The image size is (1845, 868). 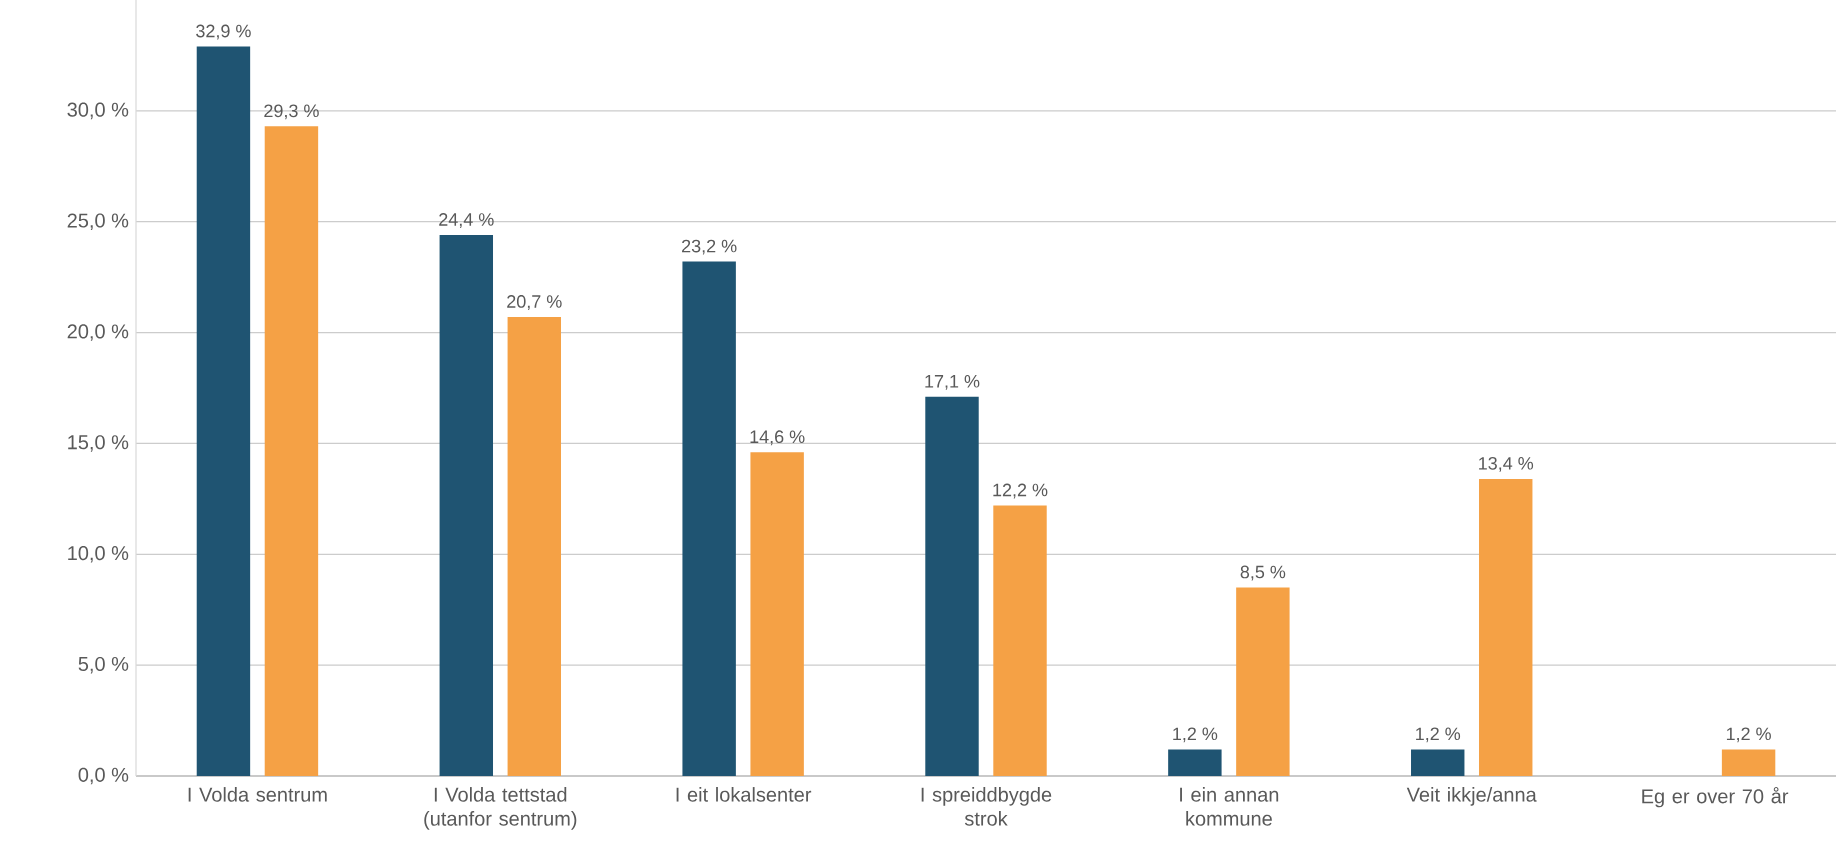 What do you see at coordinates (777, 438) in the screenshot?
I see `data-label: 14,6 %` at bounding box center [777, 438].